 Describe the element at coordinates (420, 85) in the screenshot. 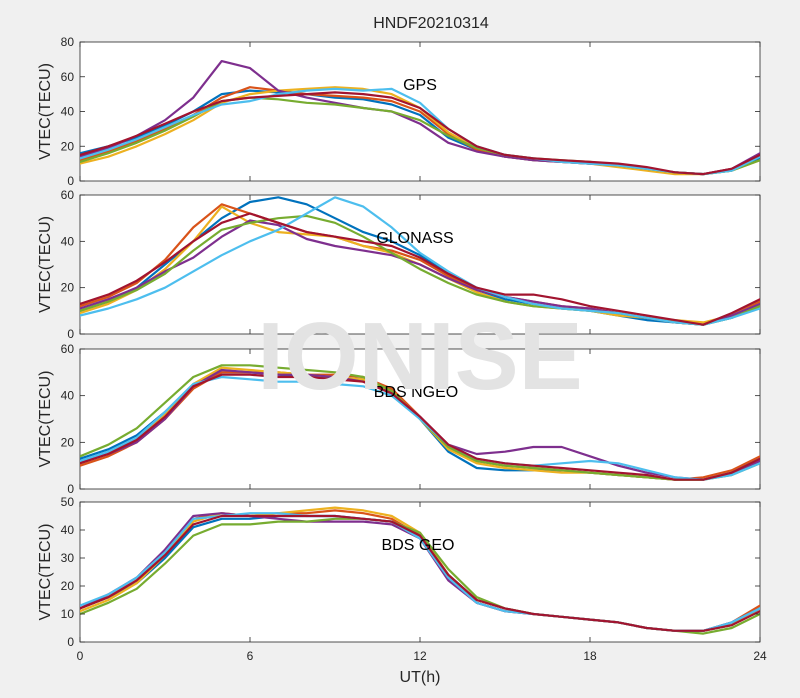

I see `system-annotation: GPS` at that location.